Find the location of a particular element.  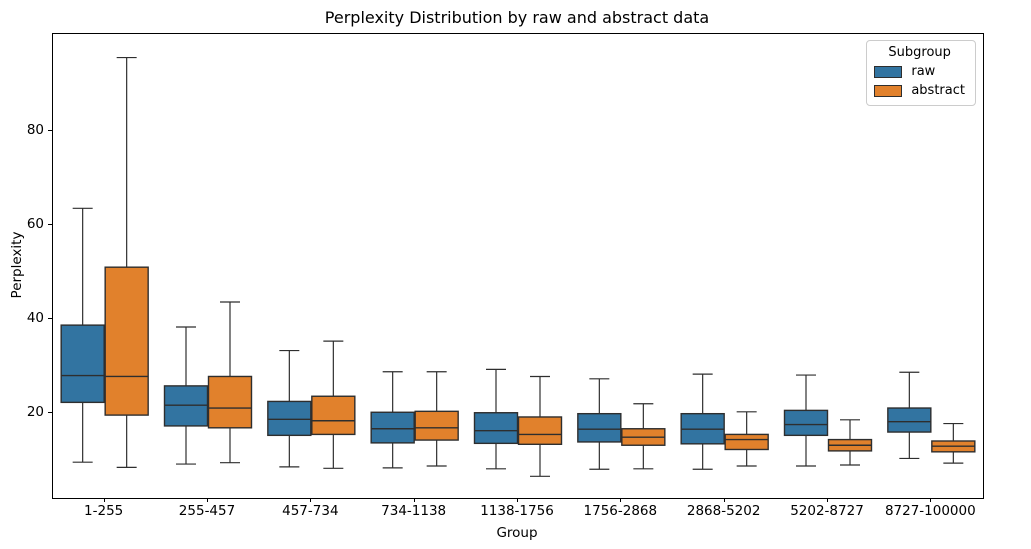

x-tick-label: 457-734 is located at coordinates (310, 511).